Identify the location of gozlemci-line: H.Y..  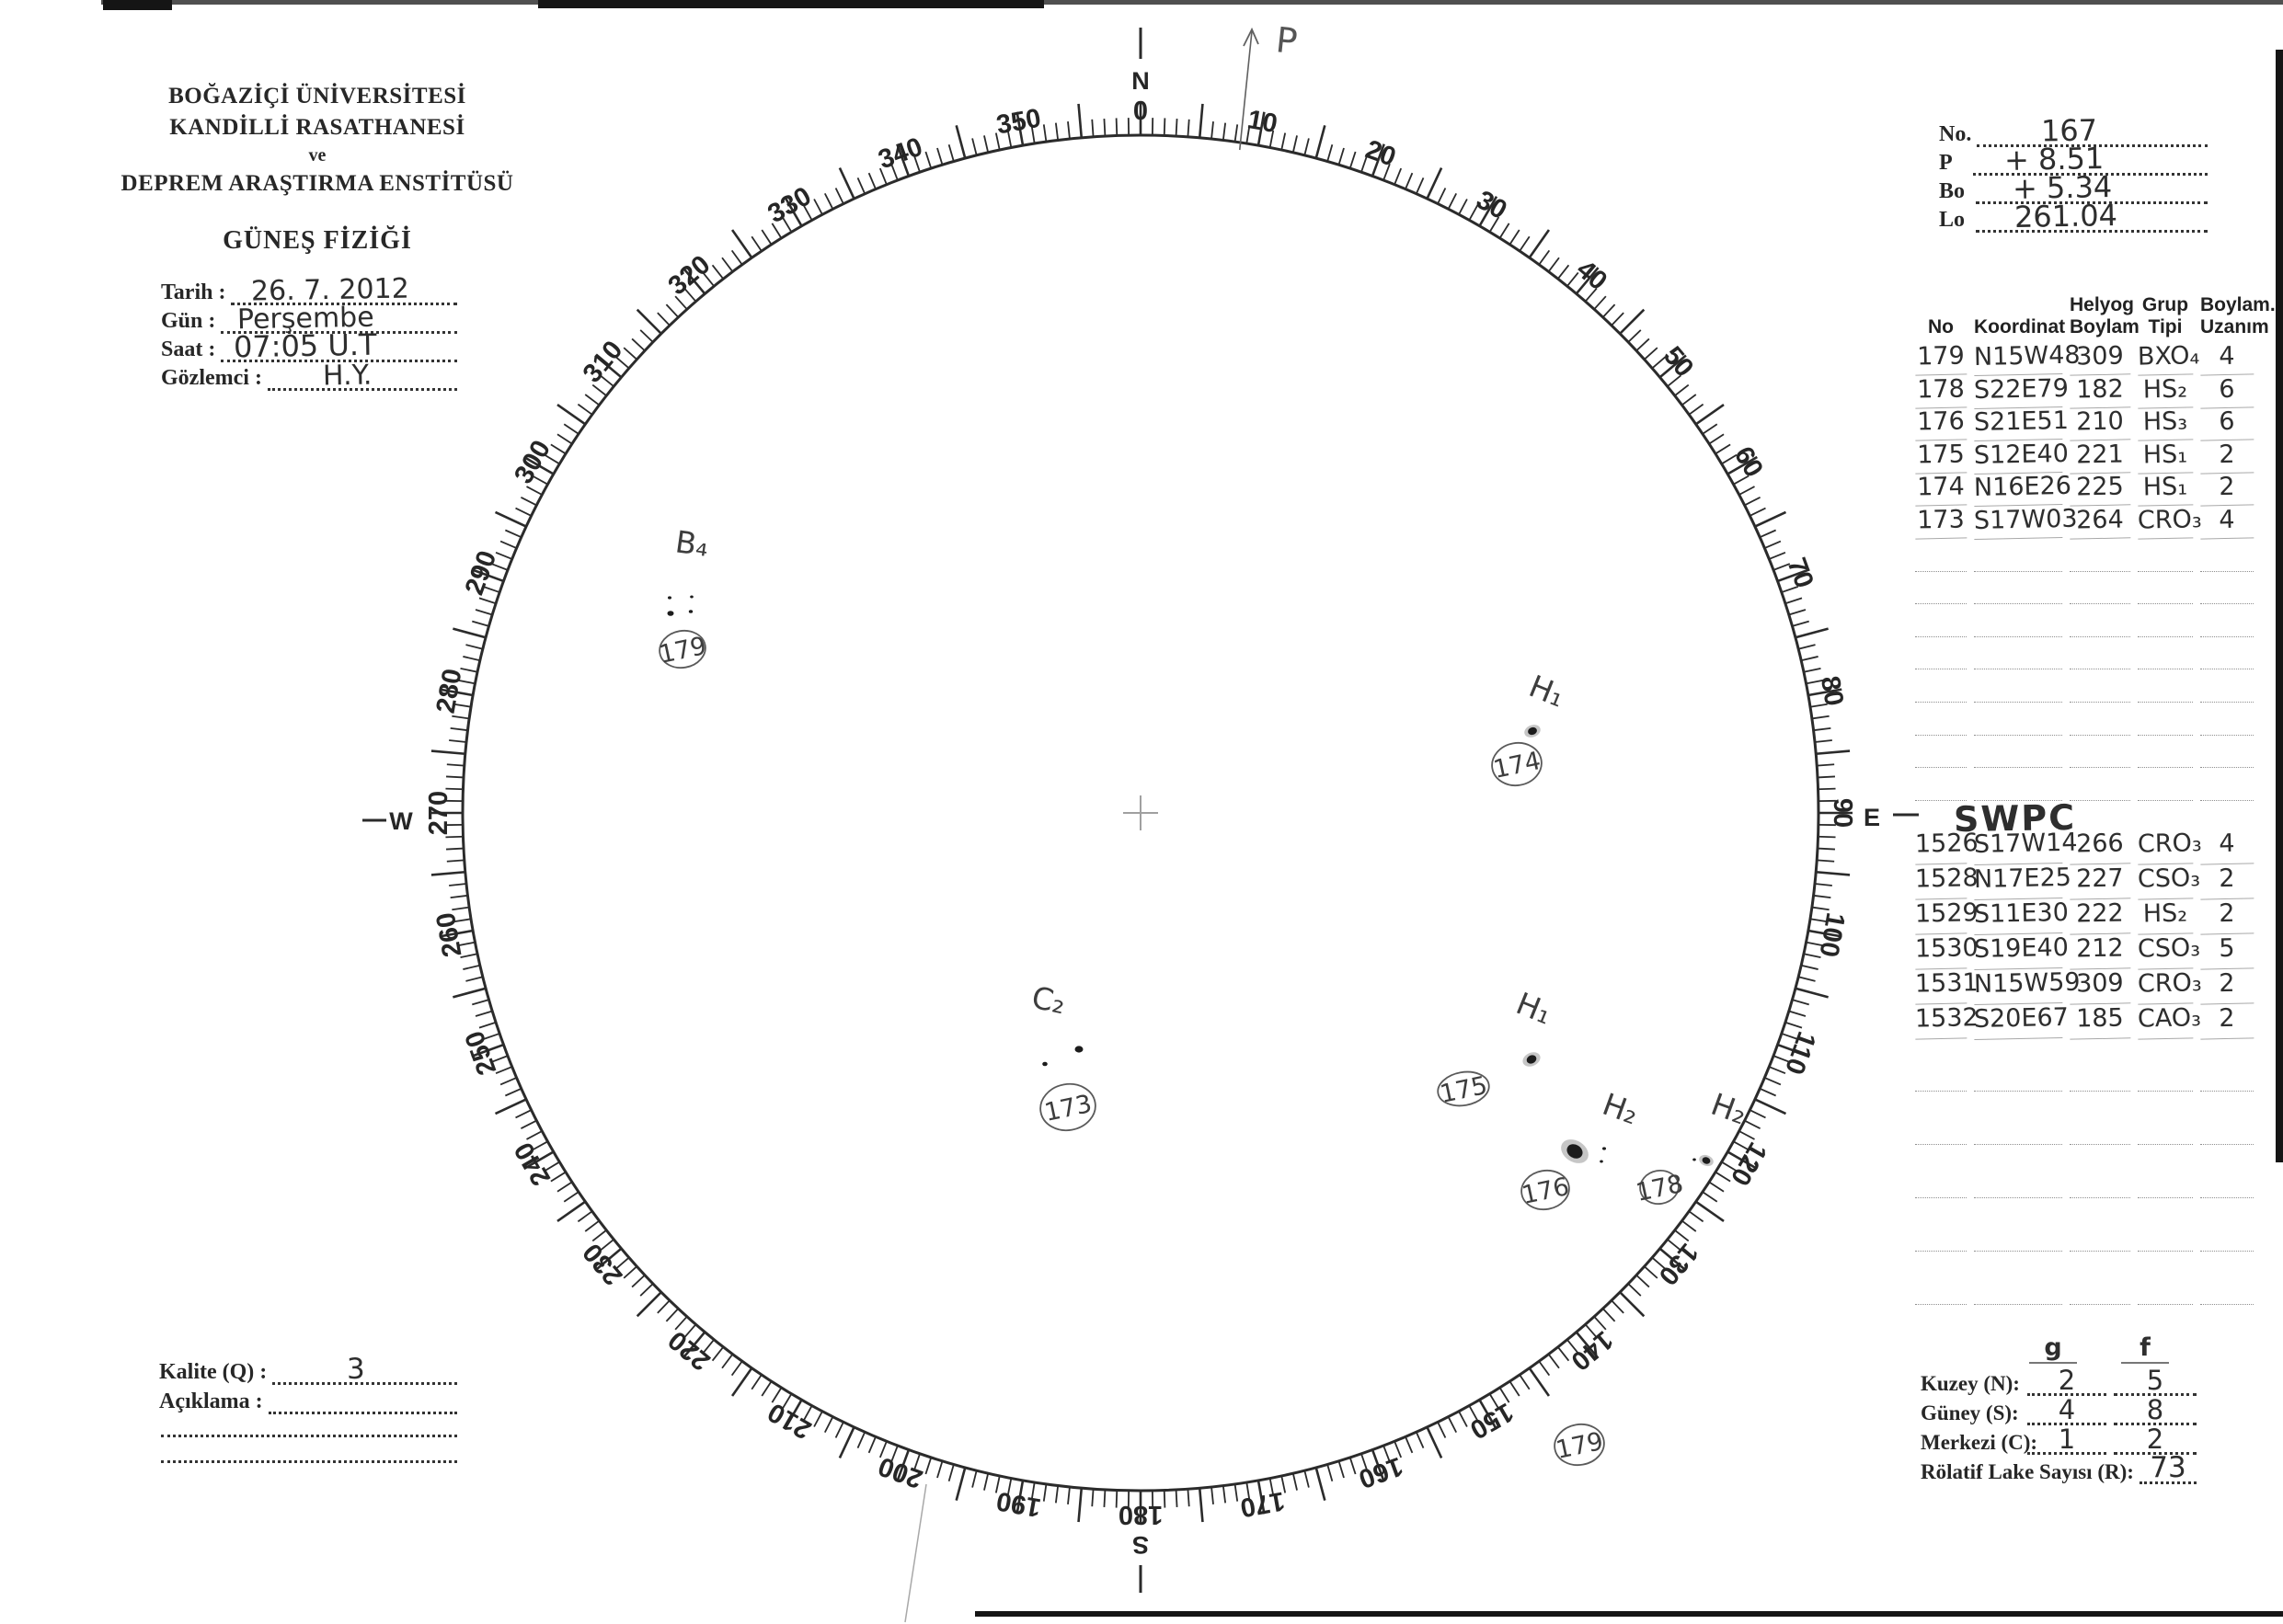
(362, 374).